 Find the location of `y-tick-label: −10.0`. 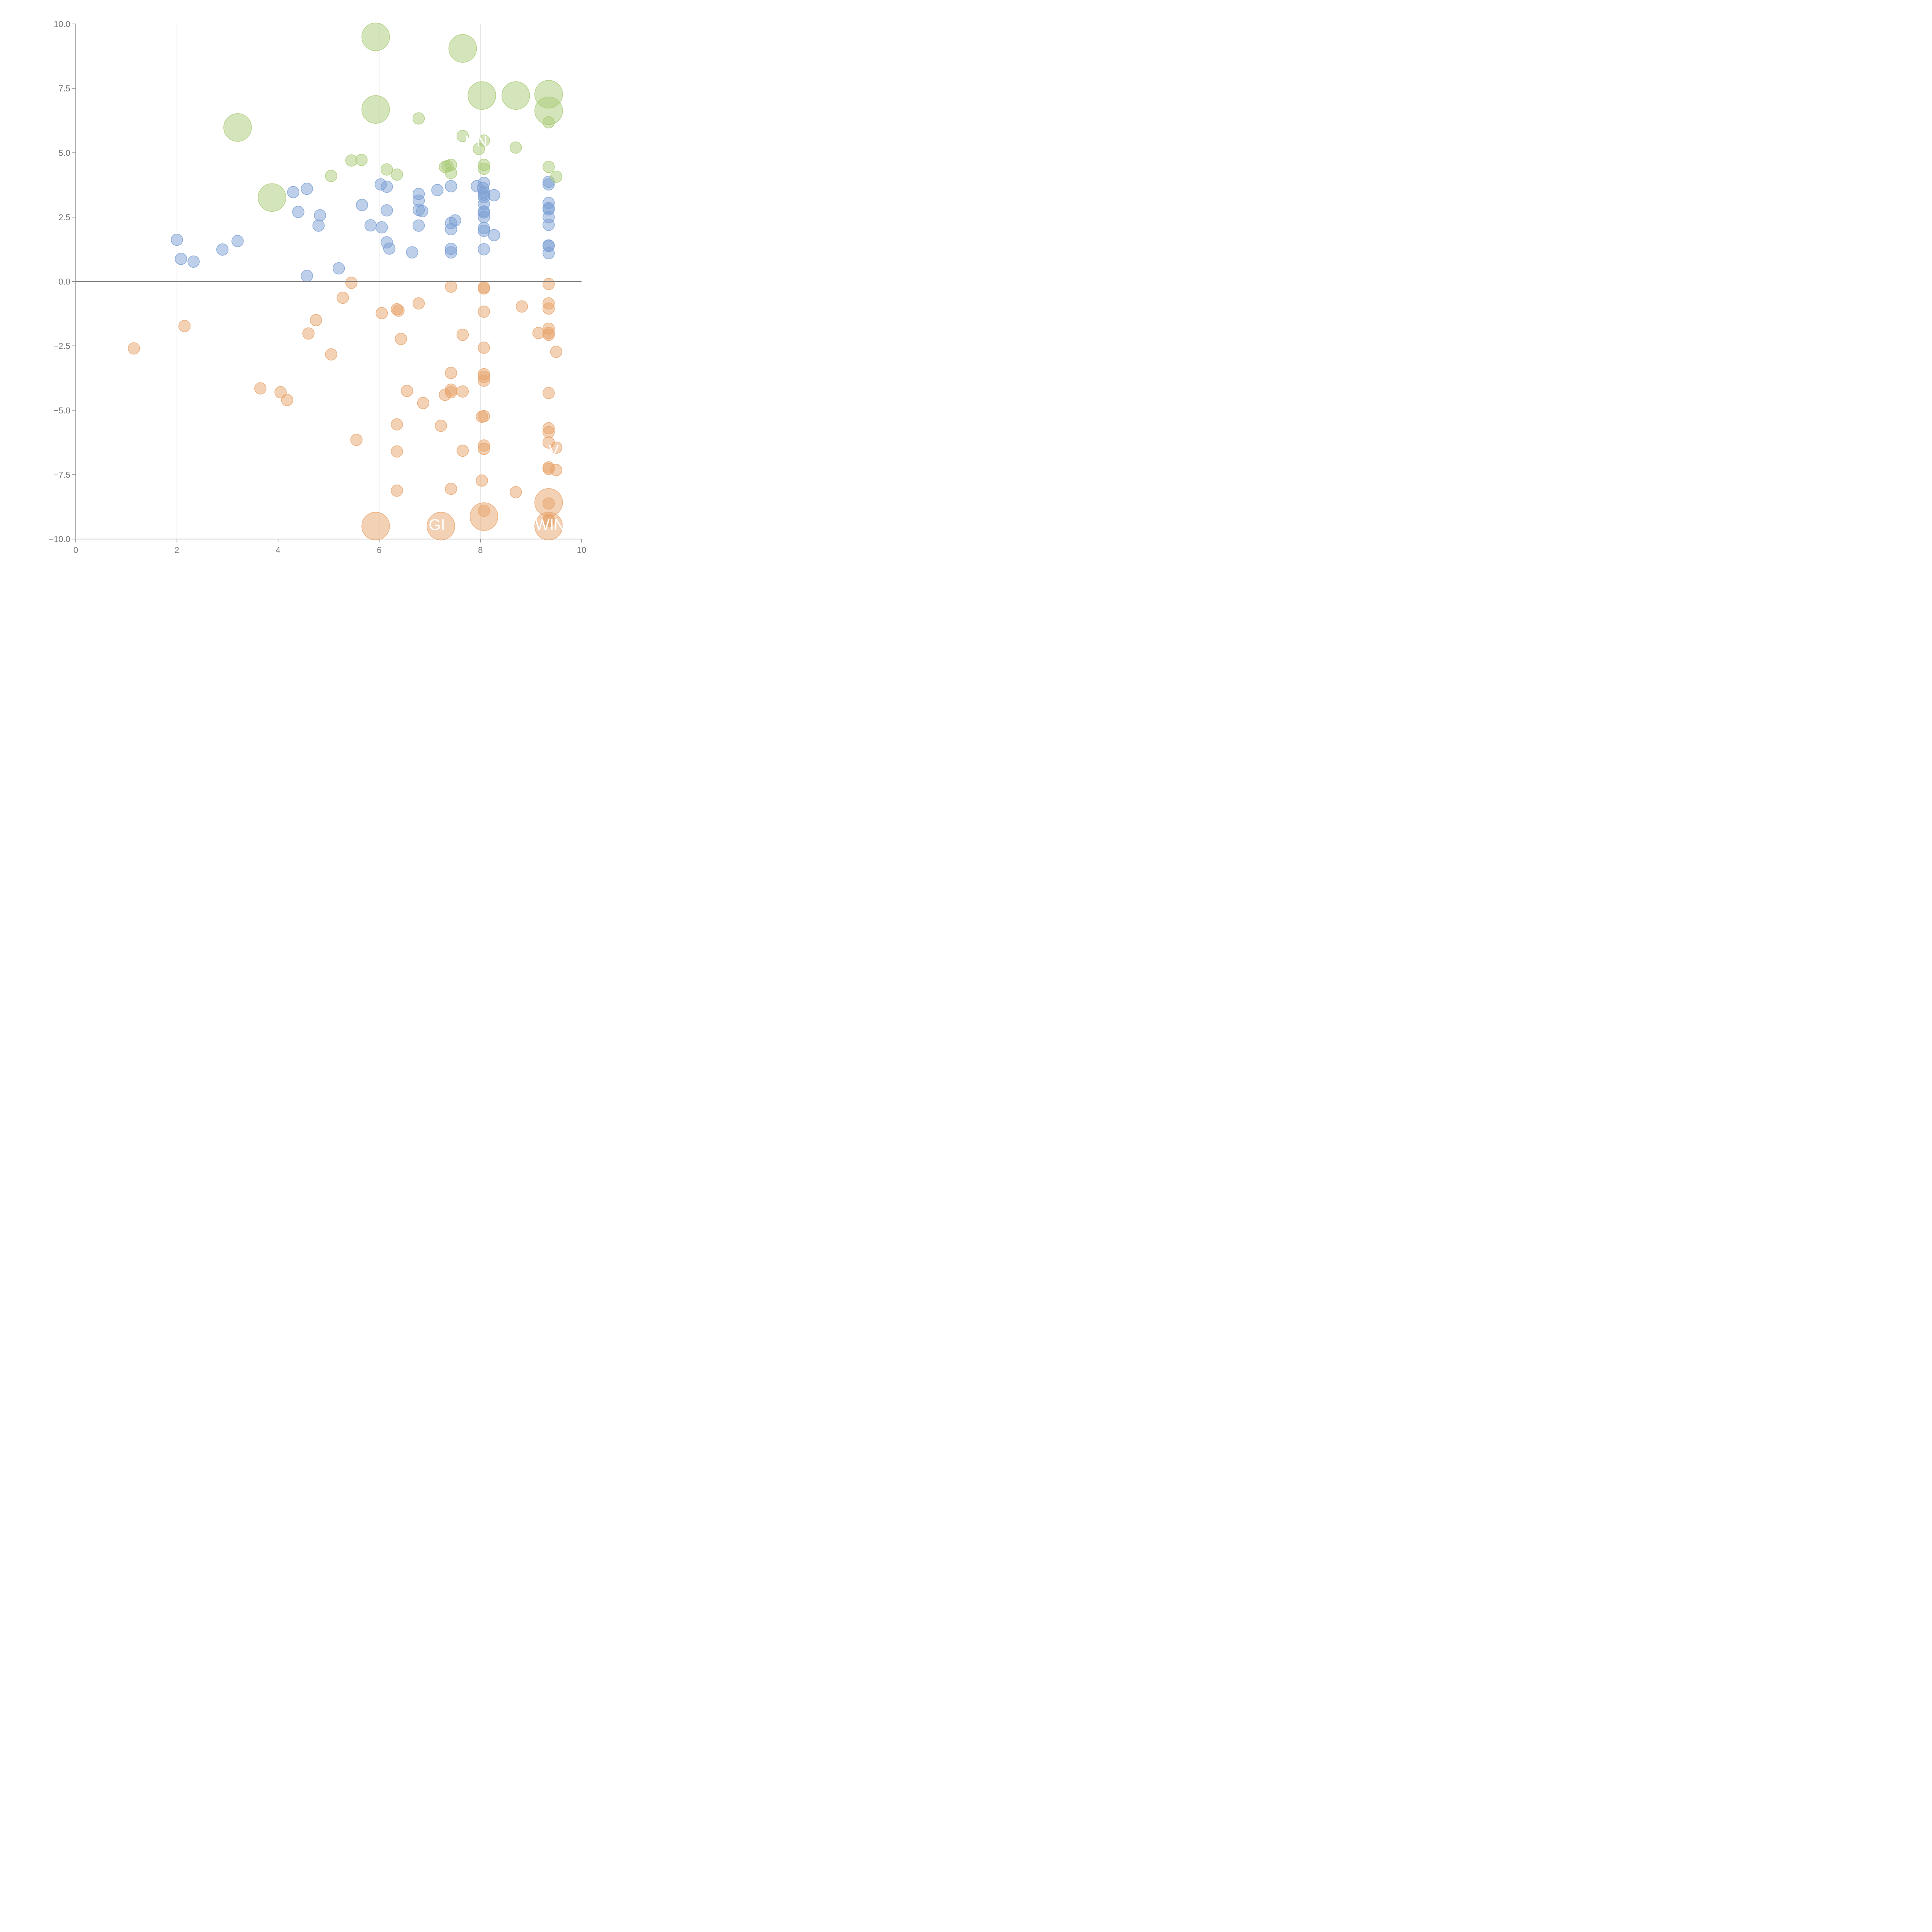

y-tick-label: −10.0 is located at coordinates (60, 539).